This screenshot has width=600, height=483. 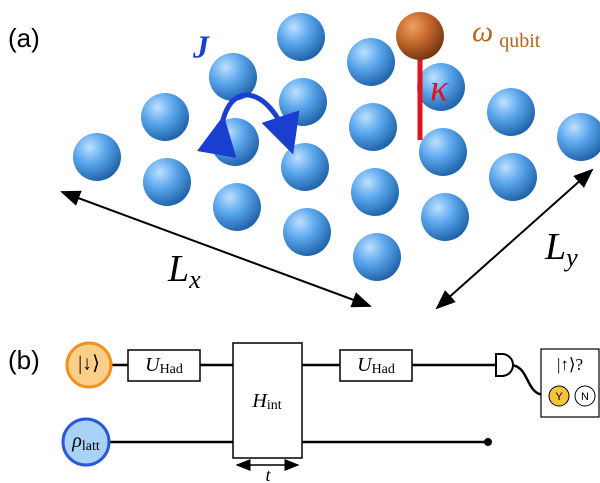 I want to click on detector, so click(x=504, y=365).